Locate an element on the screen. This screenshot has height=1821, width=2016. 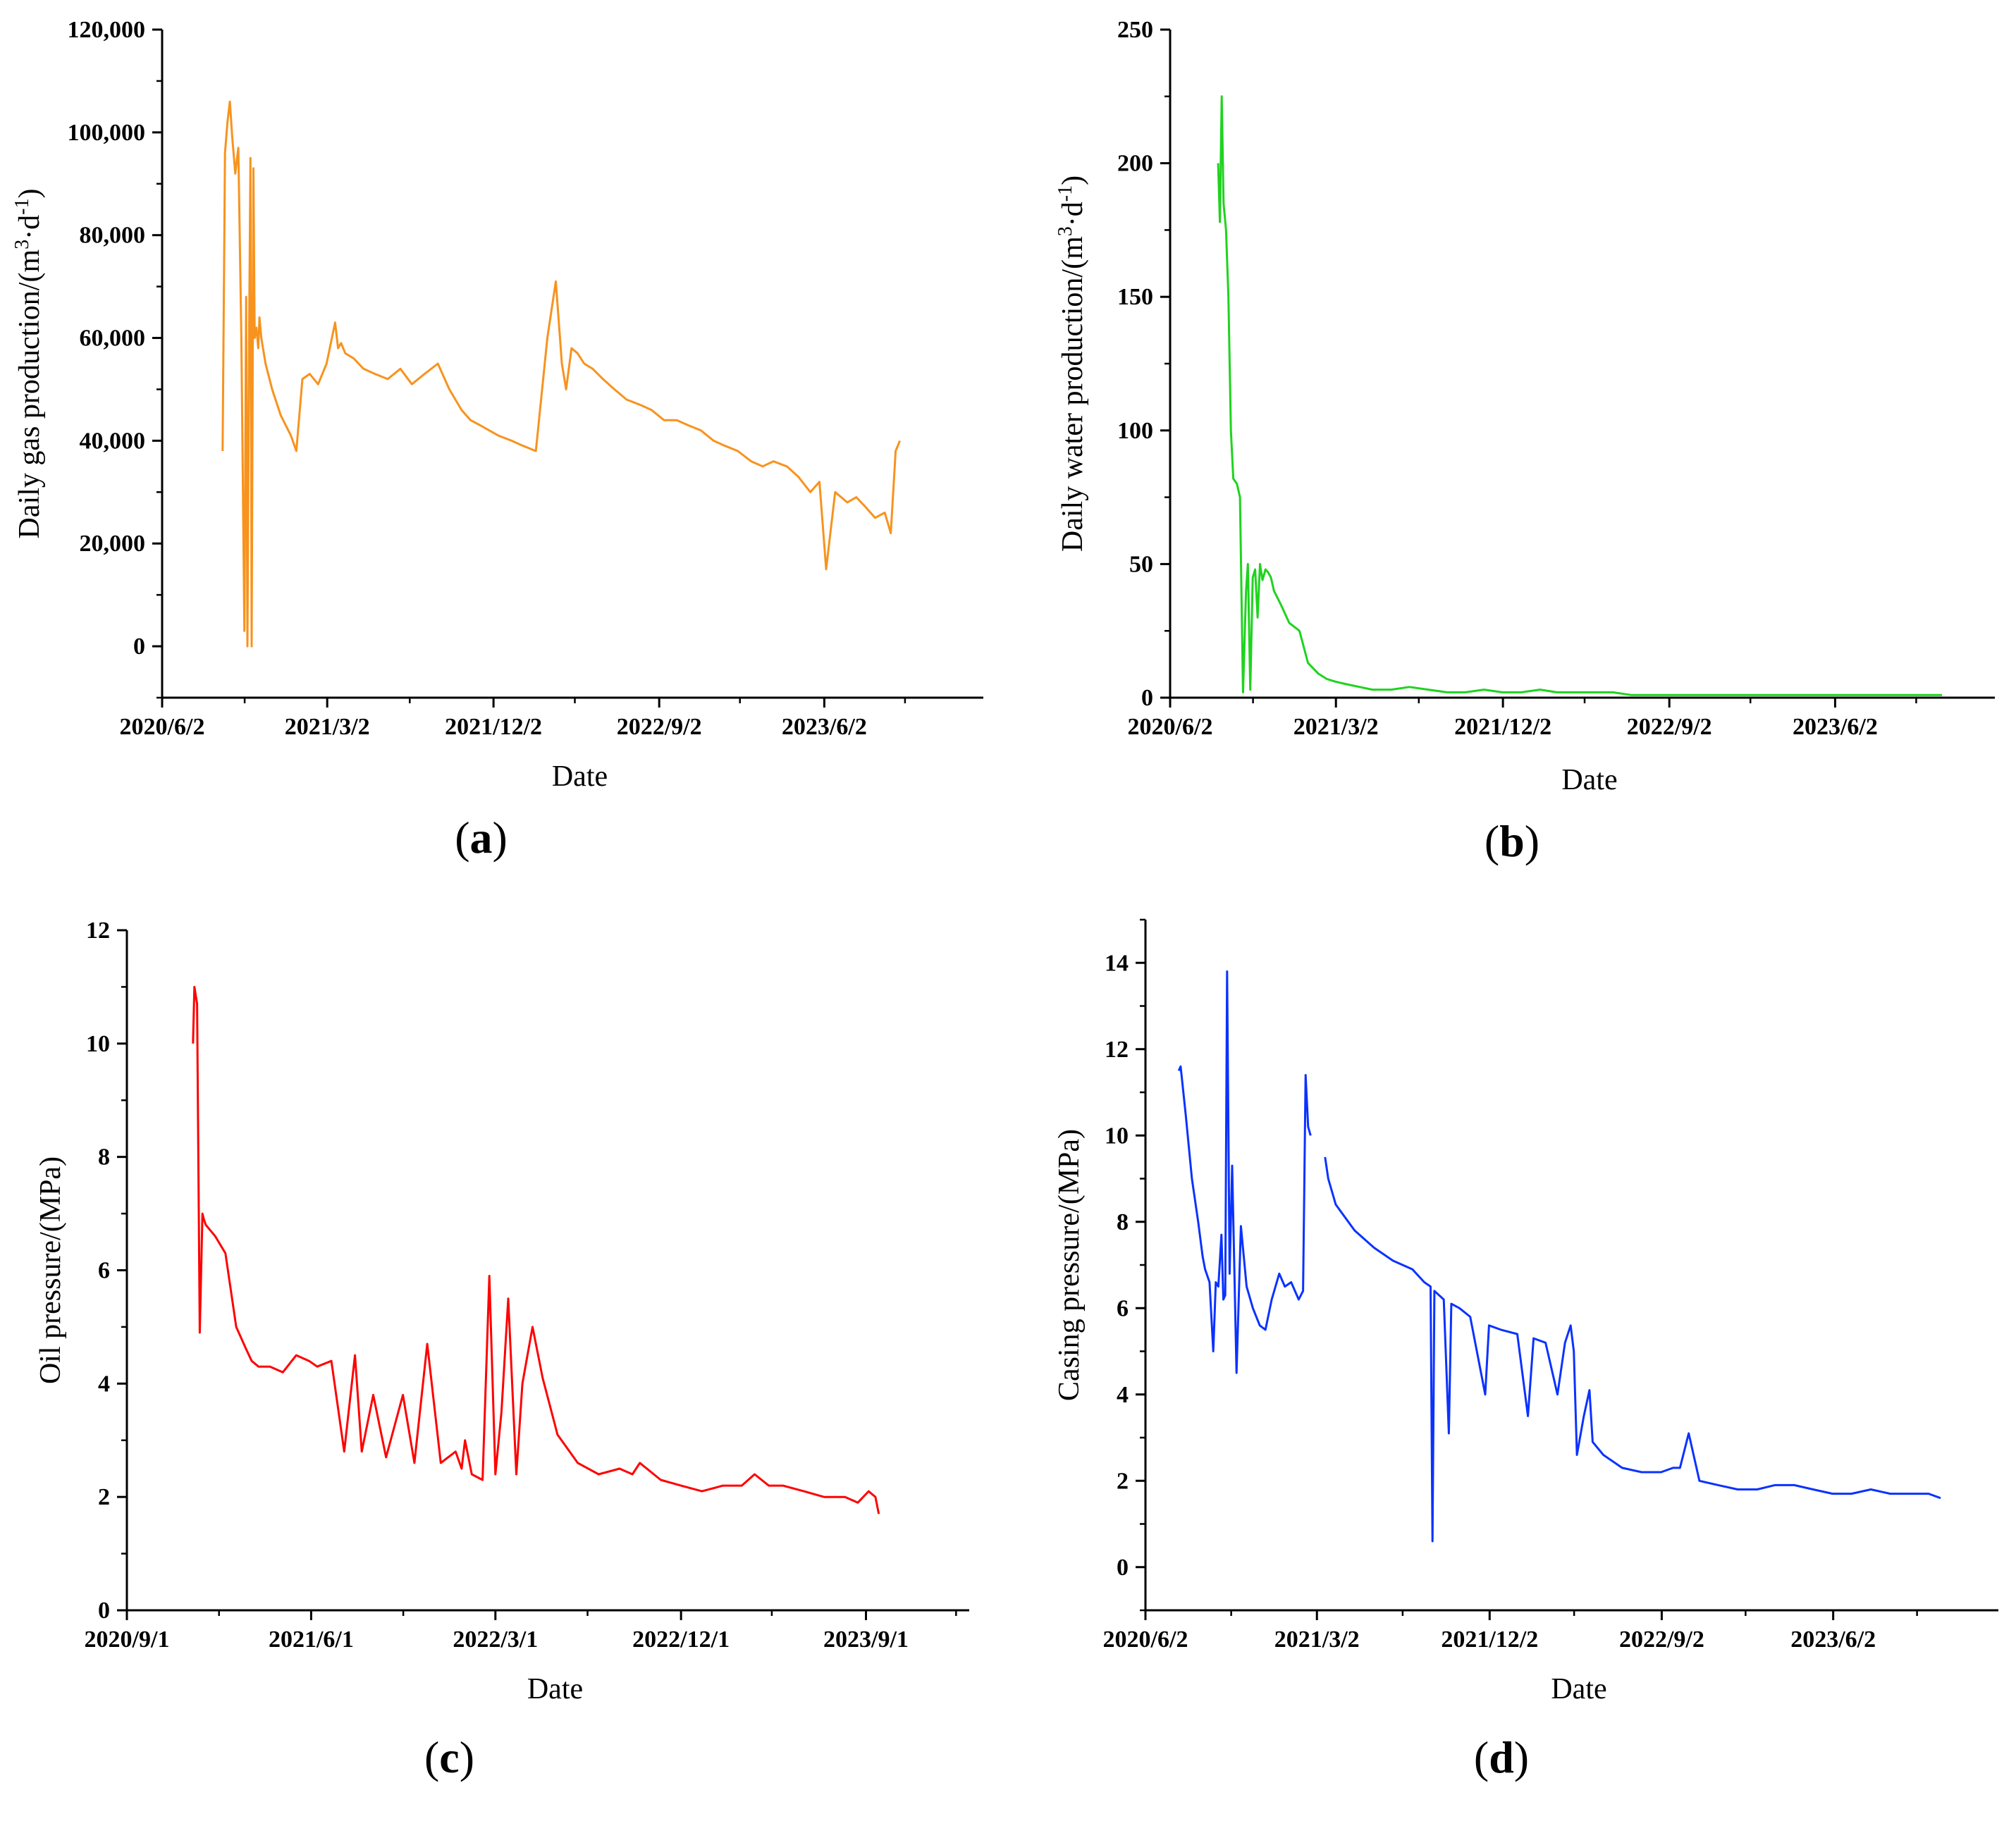
y-axis-title: Casing pressure/(MPa) is located at coordinates (1069, 1265).